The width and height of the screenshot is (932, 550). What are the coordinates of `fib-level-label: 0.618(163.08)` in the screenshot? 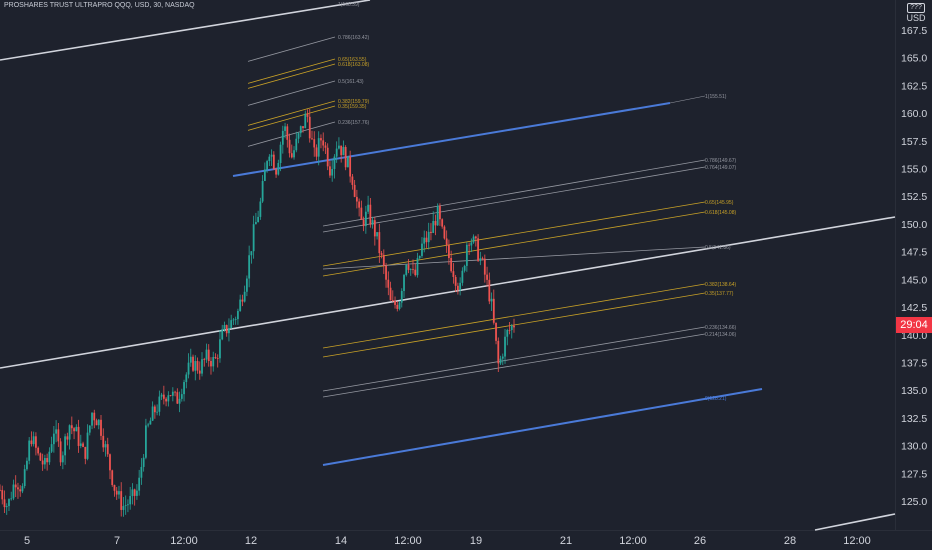 It's located at (353, 65).